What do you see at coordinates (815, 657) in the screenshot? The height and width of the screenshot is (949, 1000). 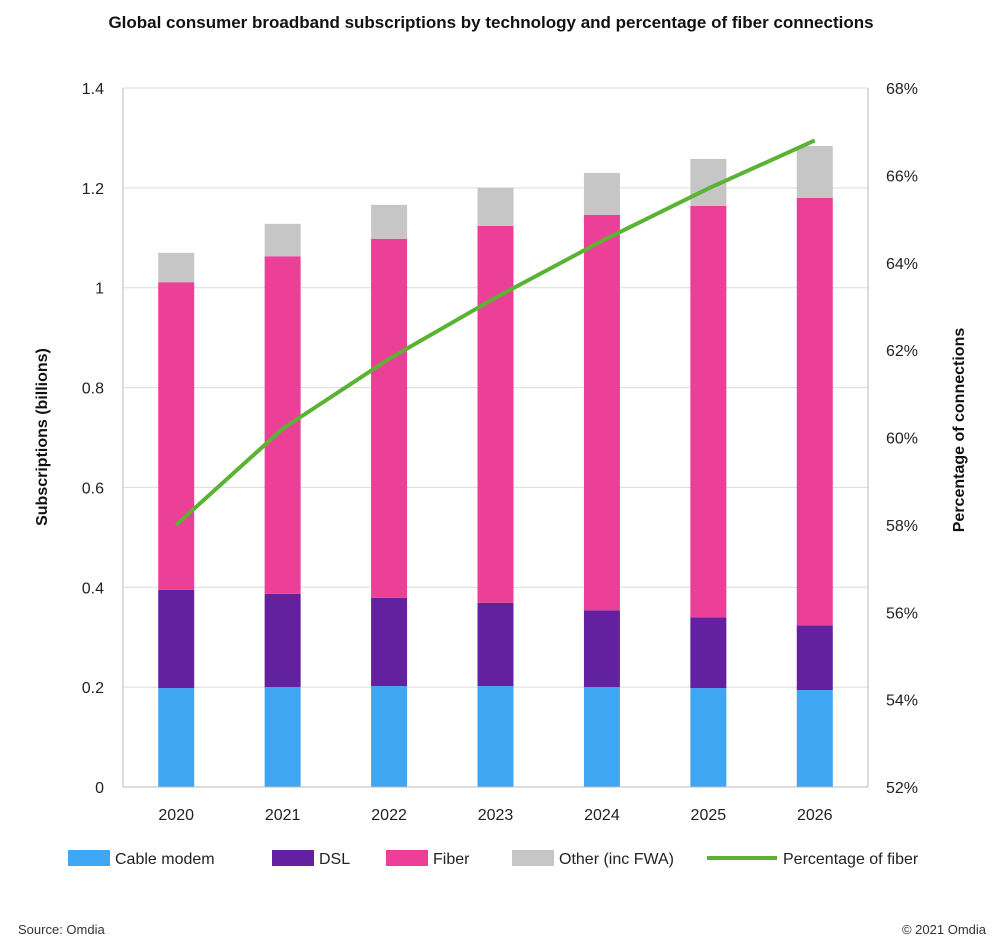 I see `bar-dsl-2026` at bounding box center [815, 657].